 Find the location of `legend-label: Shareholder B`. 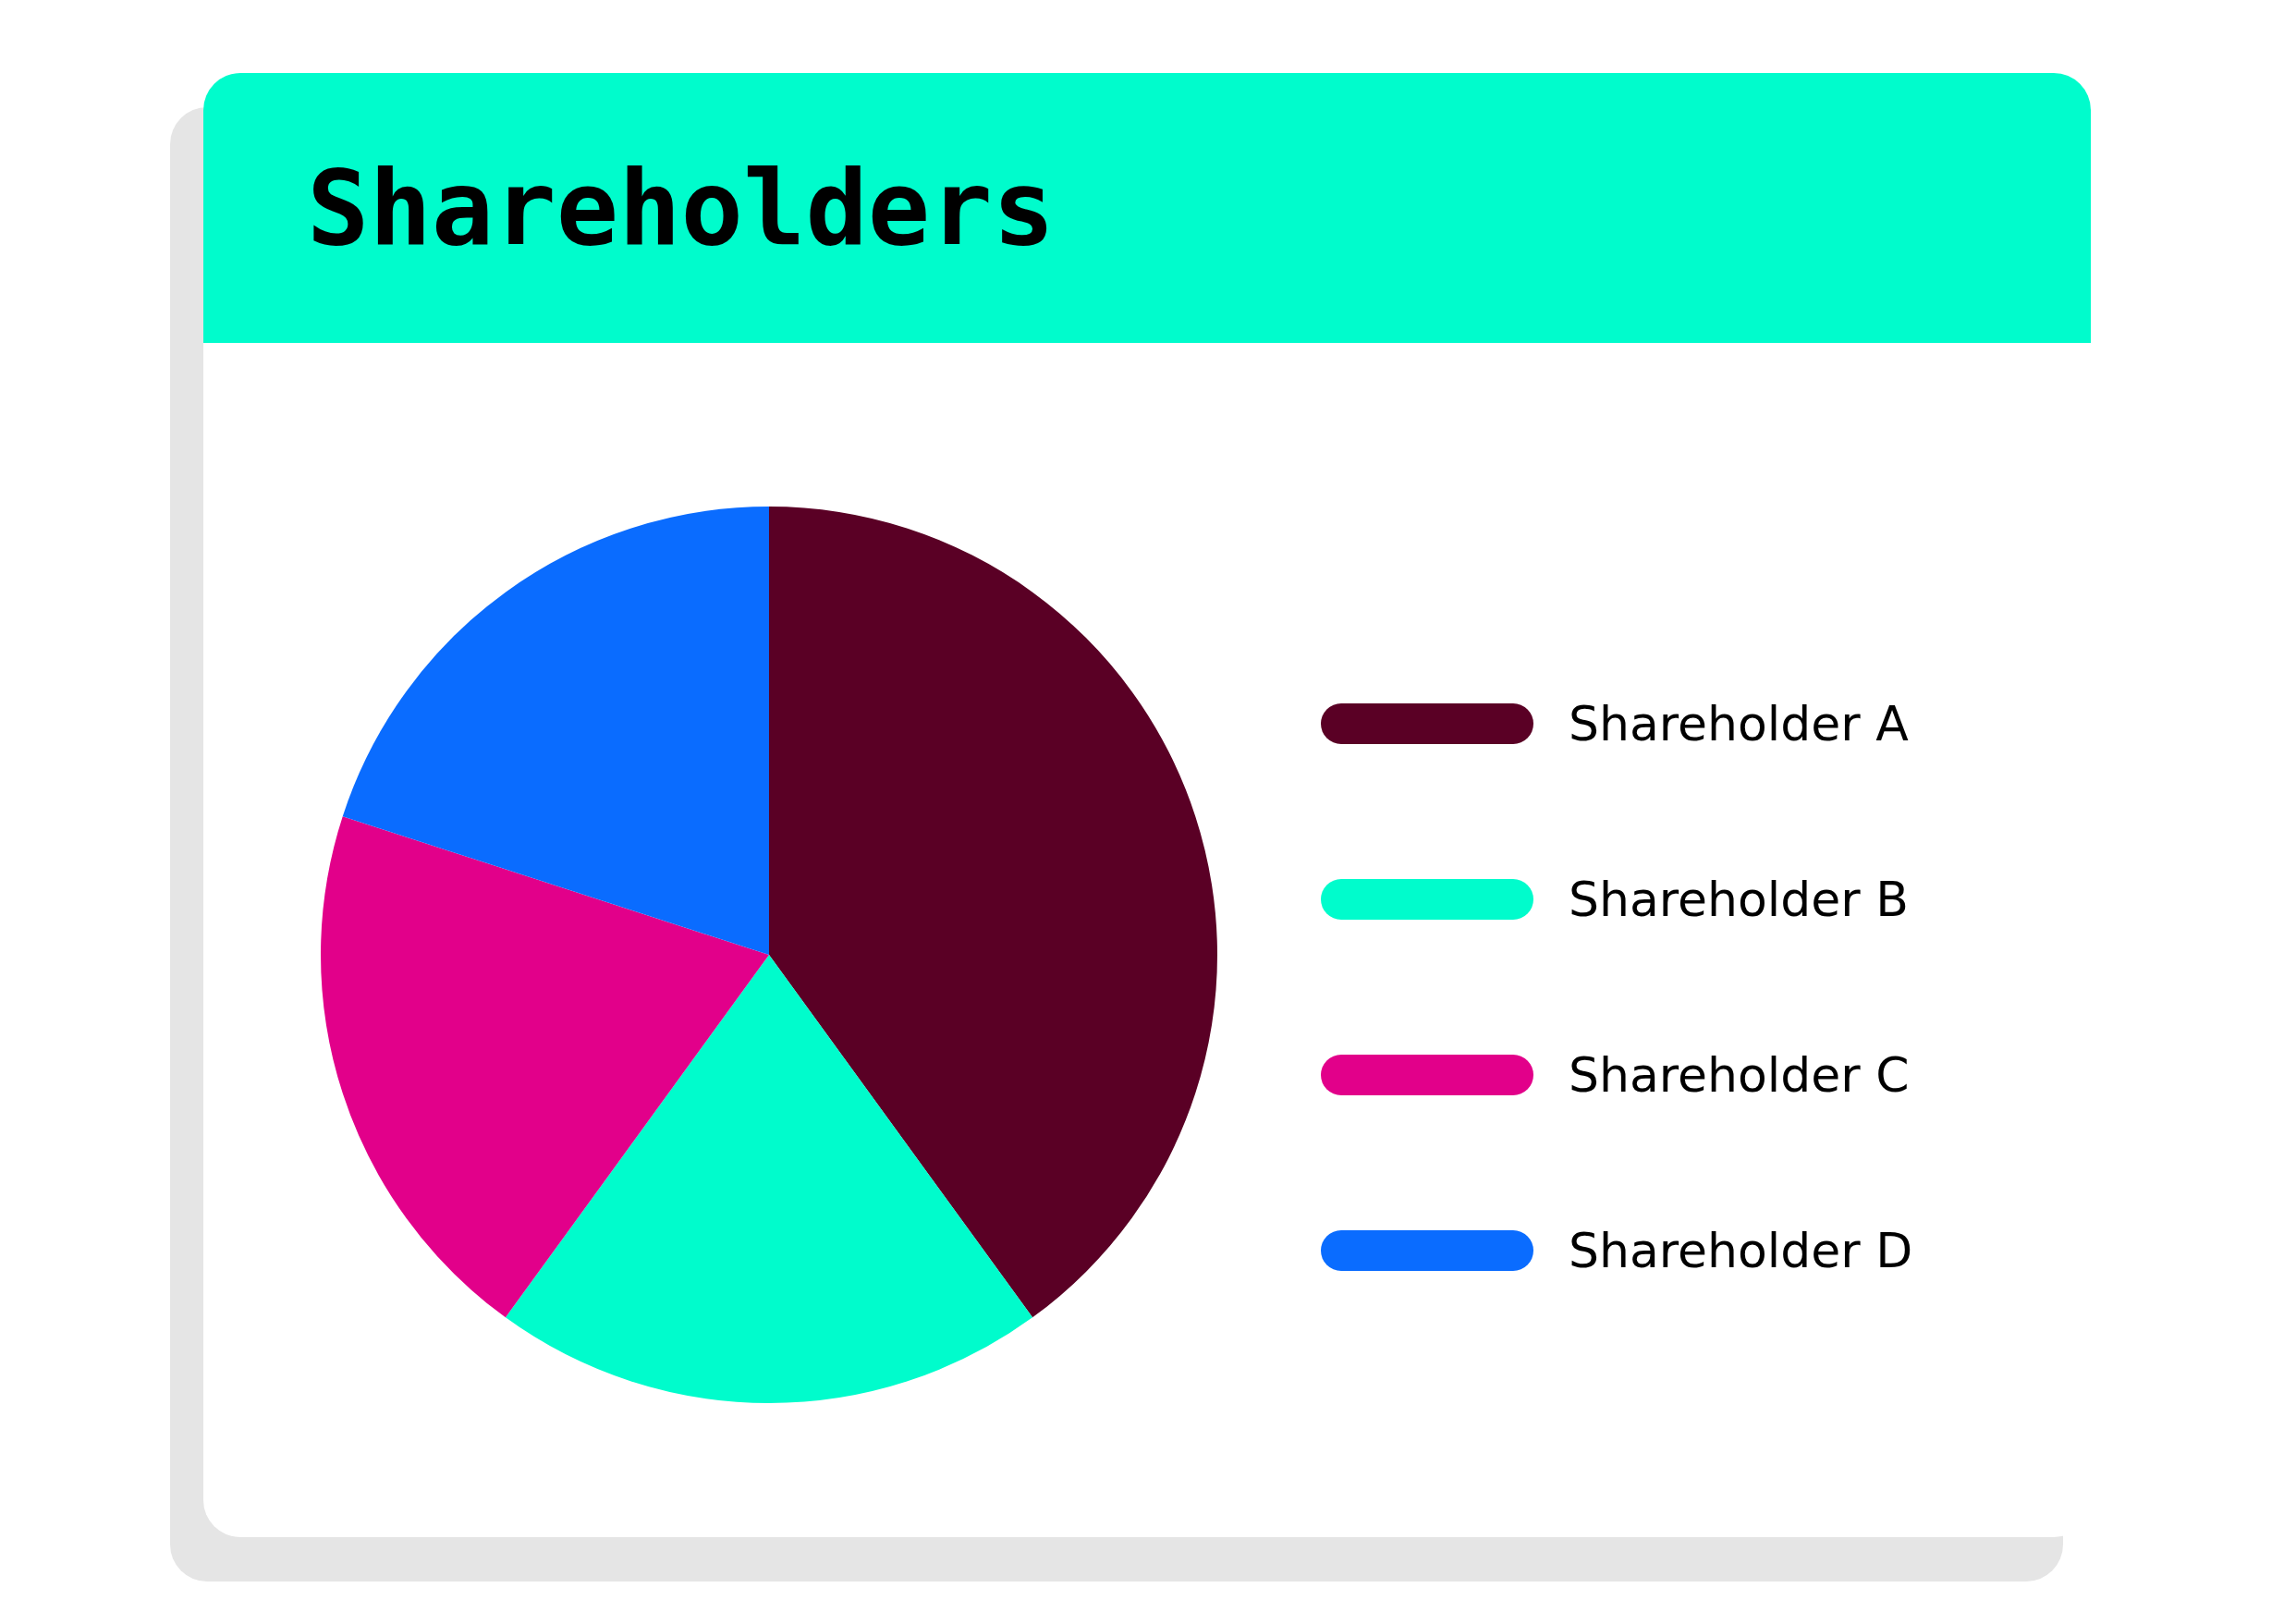

legend-label: Shareholder B is located at coordinates (1739, 899).